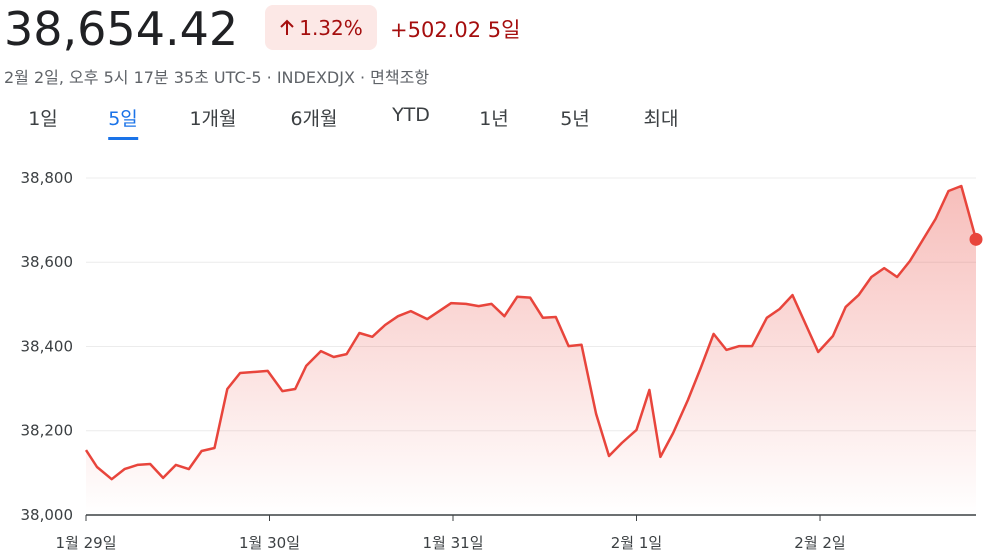  What do you see at coordinates (453, 543) in the screenshot?
I see `x-tick-label: 1월 31일` at bounding box center [453, 543].